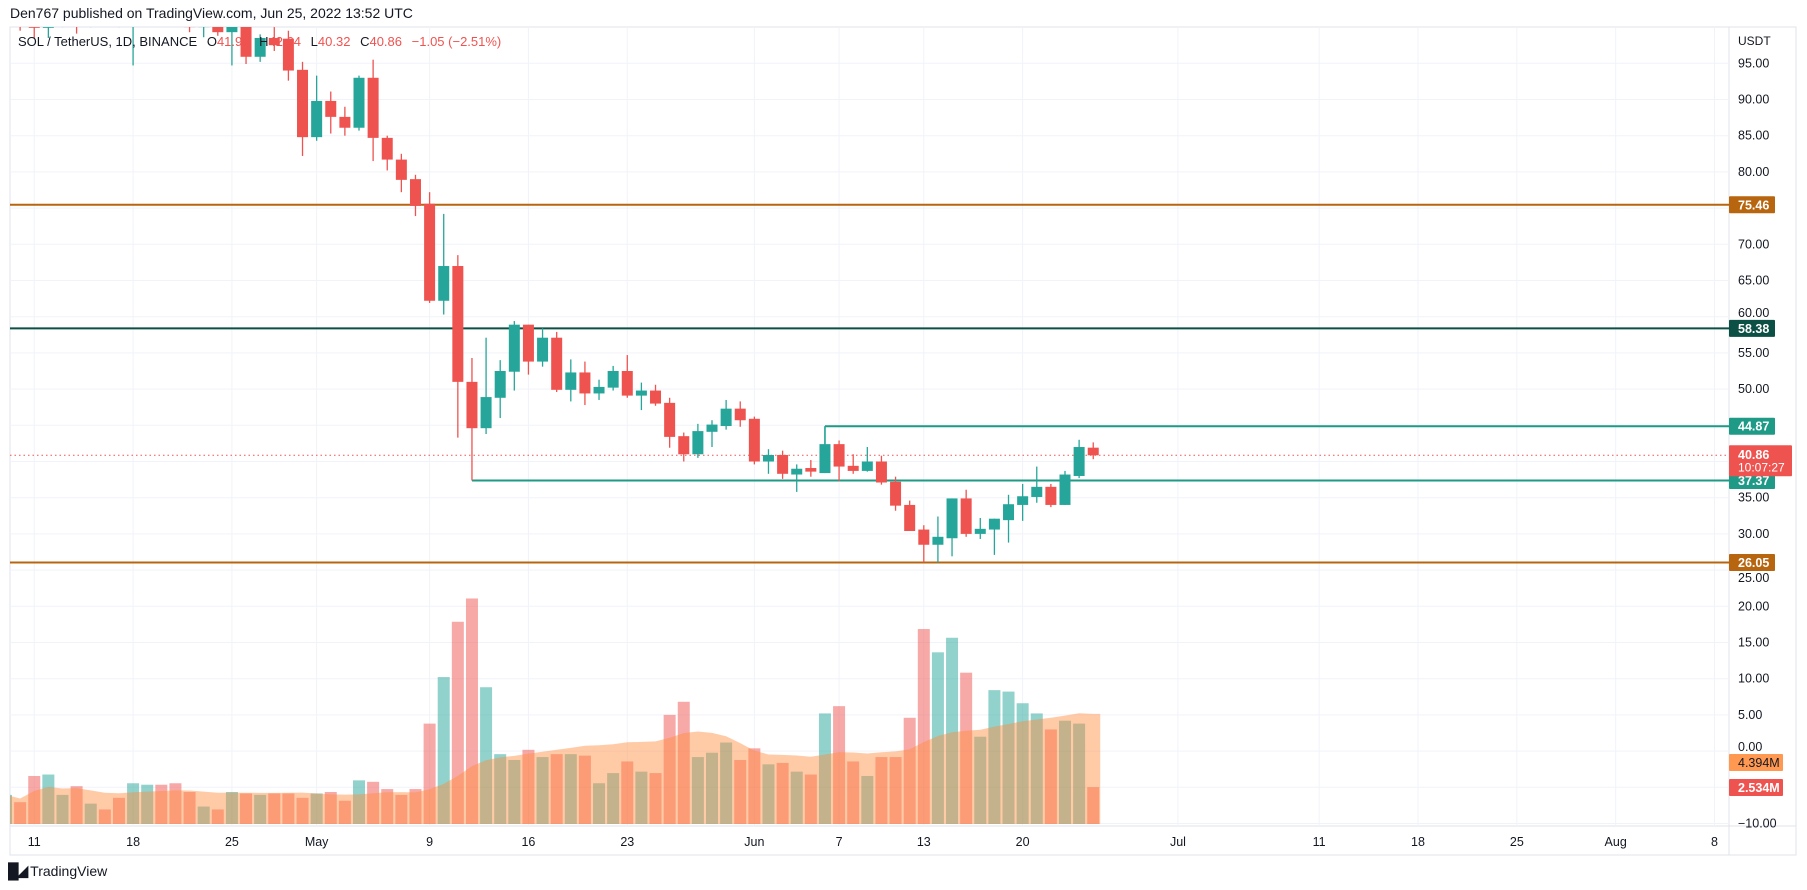  Describe the element at coordinates (1753, 498) in the screenshot. I see `y-tick-label: 35.00` at that location.